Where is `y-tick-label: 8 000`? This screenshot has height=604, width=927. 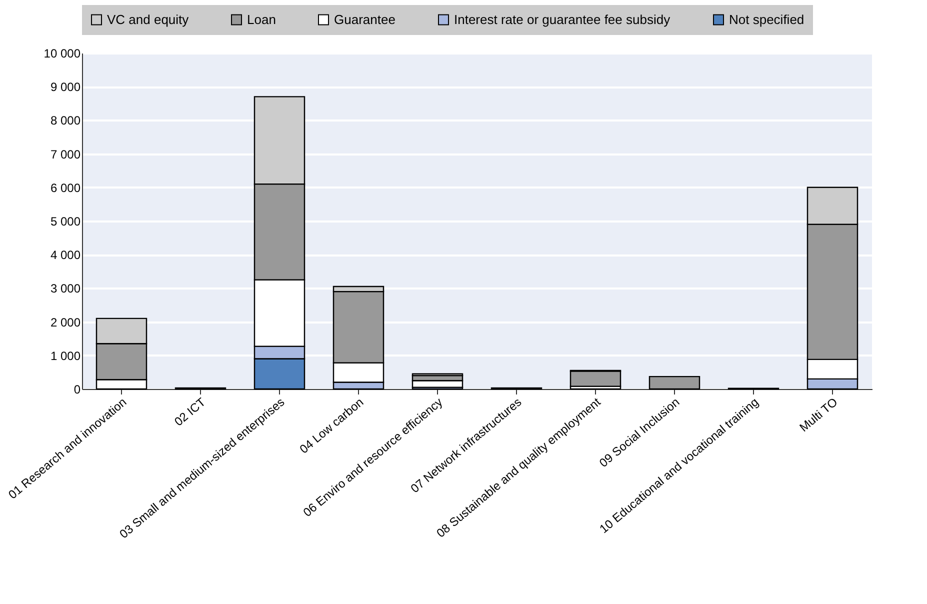
y-tick-label: 8 000 is located at coordinates (65, 121).